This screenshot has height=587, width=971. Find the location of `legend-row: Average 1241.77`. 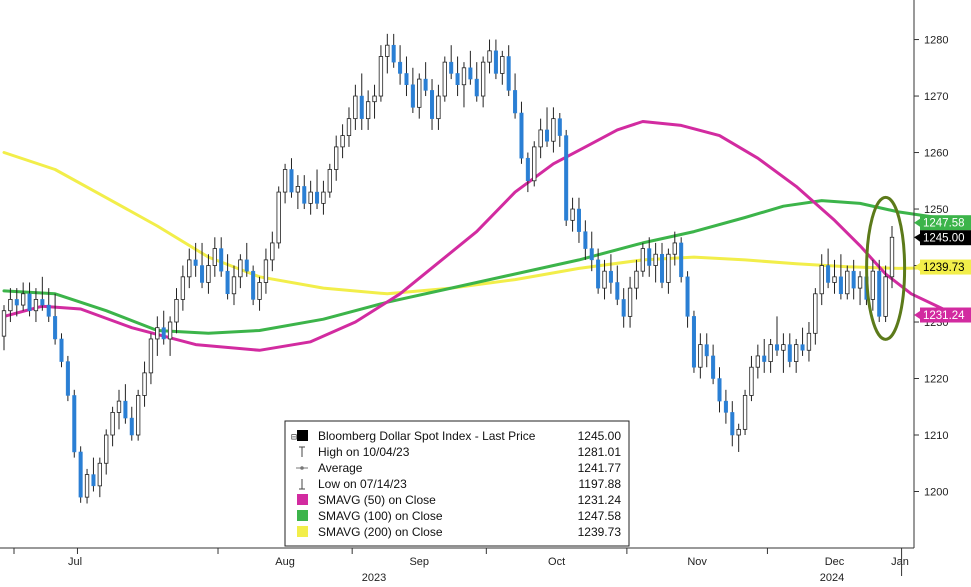

legend-row: Average 1241.77 is located at coordinates (458, 468).